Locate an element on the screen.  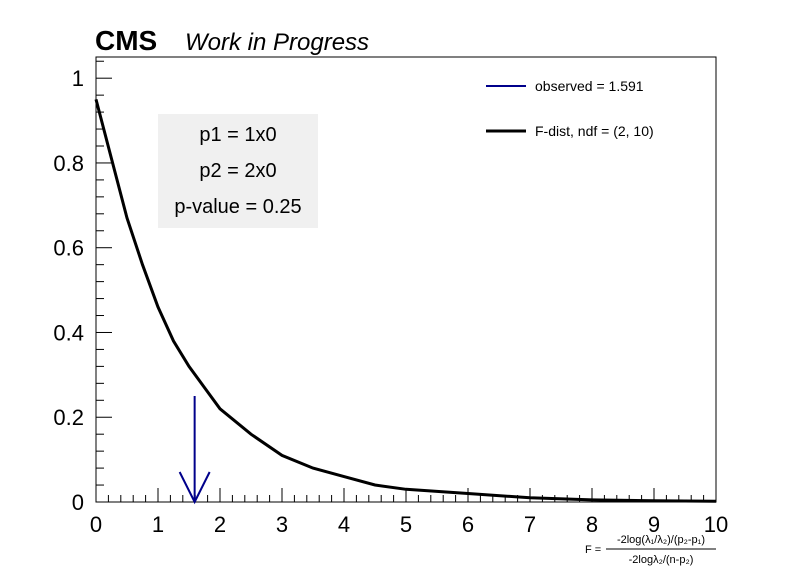
x-tick-label: 5 is located at coordinates (406, 524).